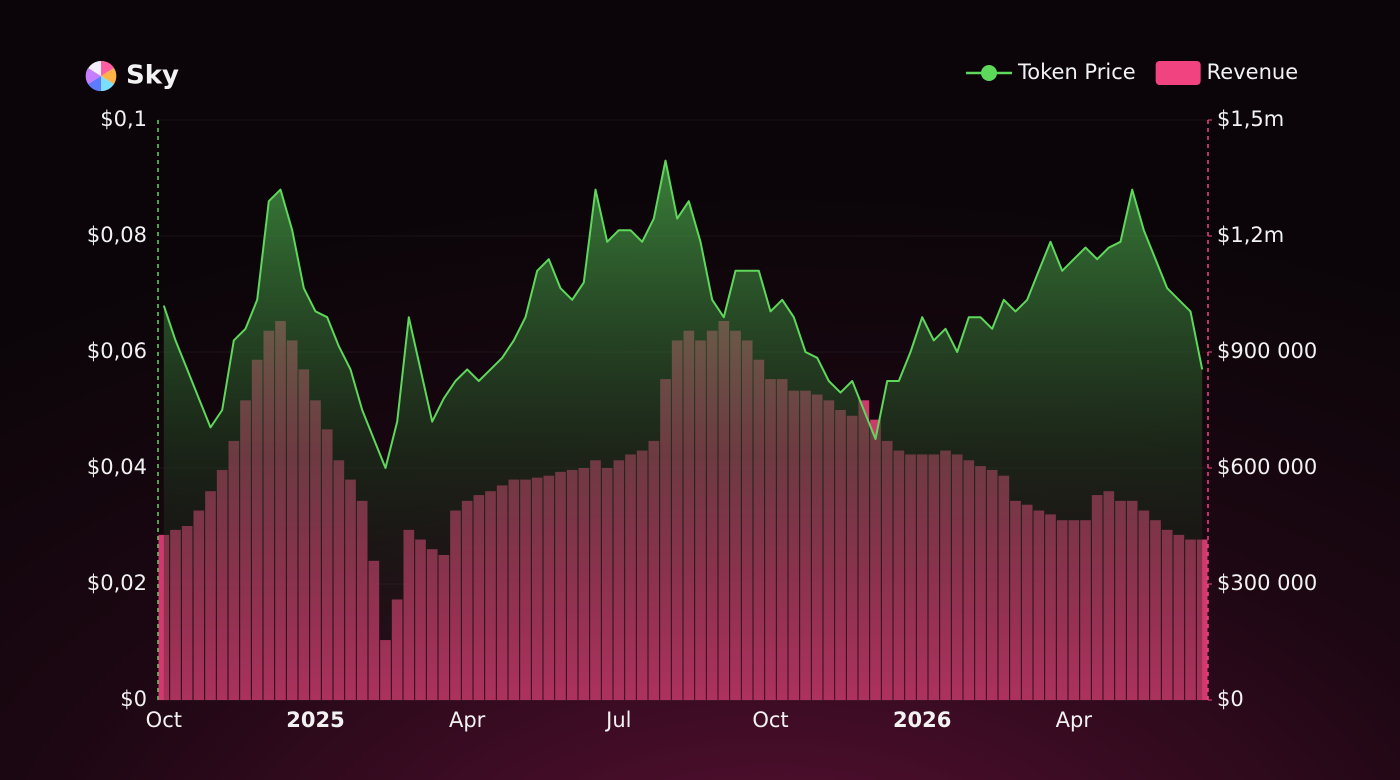  Describe the element at coordinates (117, 235) in the screenshot. I see `y-tick-label: $0,08` at that location.